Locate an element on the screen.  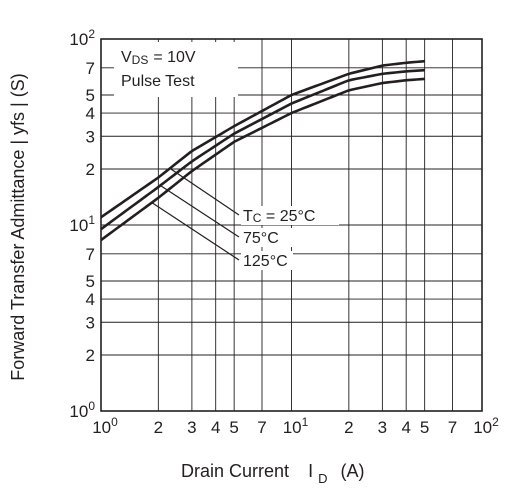
test-conditions-box: VDS = 10V Pulse Test is located at coordinates (176, 69).